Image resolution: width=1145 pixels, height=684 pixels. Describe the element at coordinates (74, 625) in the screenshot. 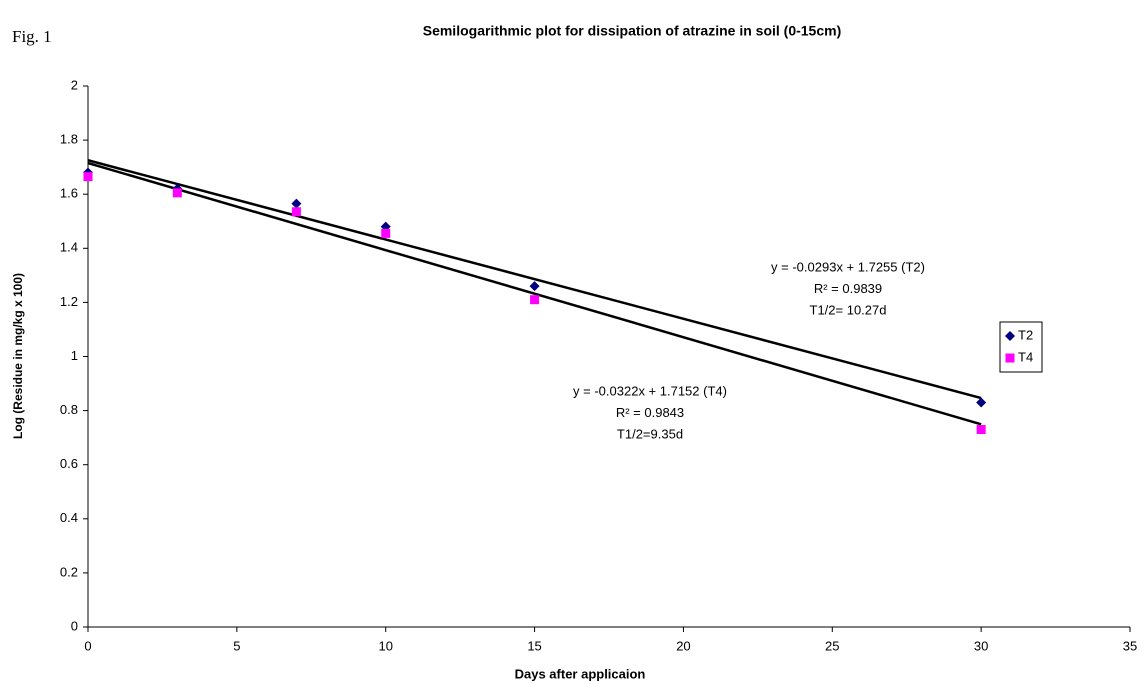

I see `y-tick-label: 0` at that location.